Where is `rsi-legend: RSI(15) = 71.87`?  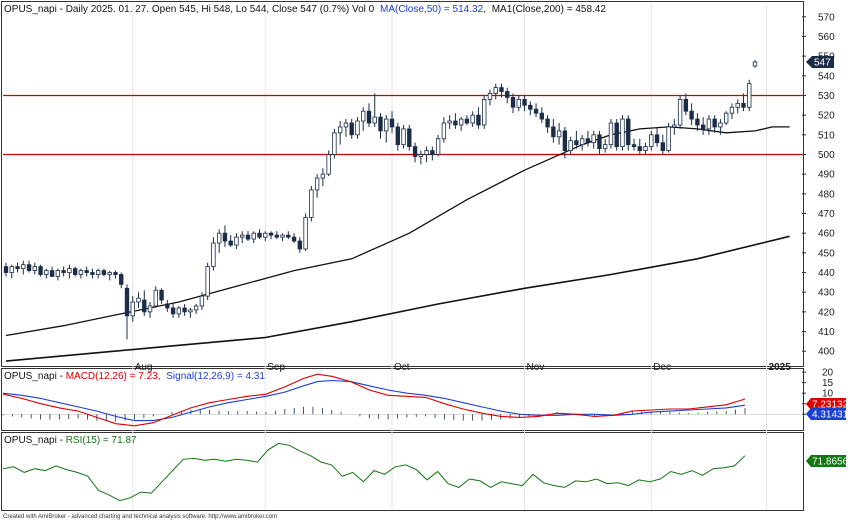
rsi-legend: RSI(15) = 71.87 is located at coordinates (101, 440).